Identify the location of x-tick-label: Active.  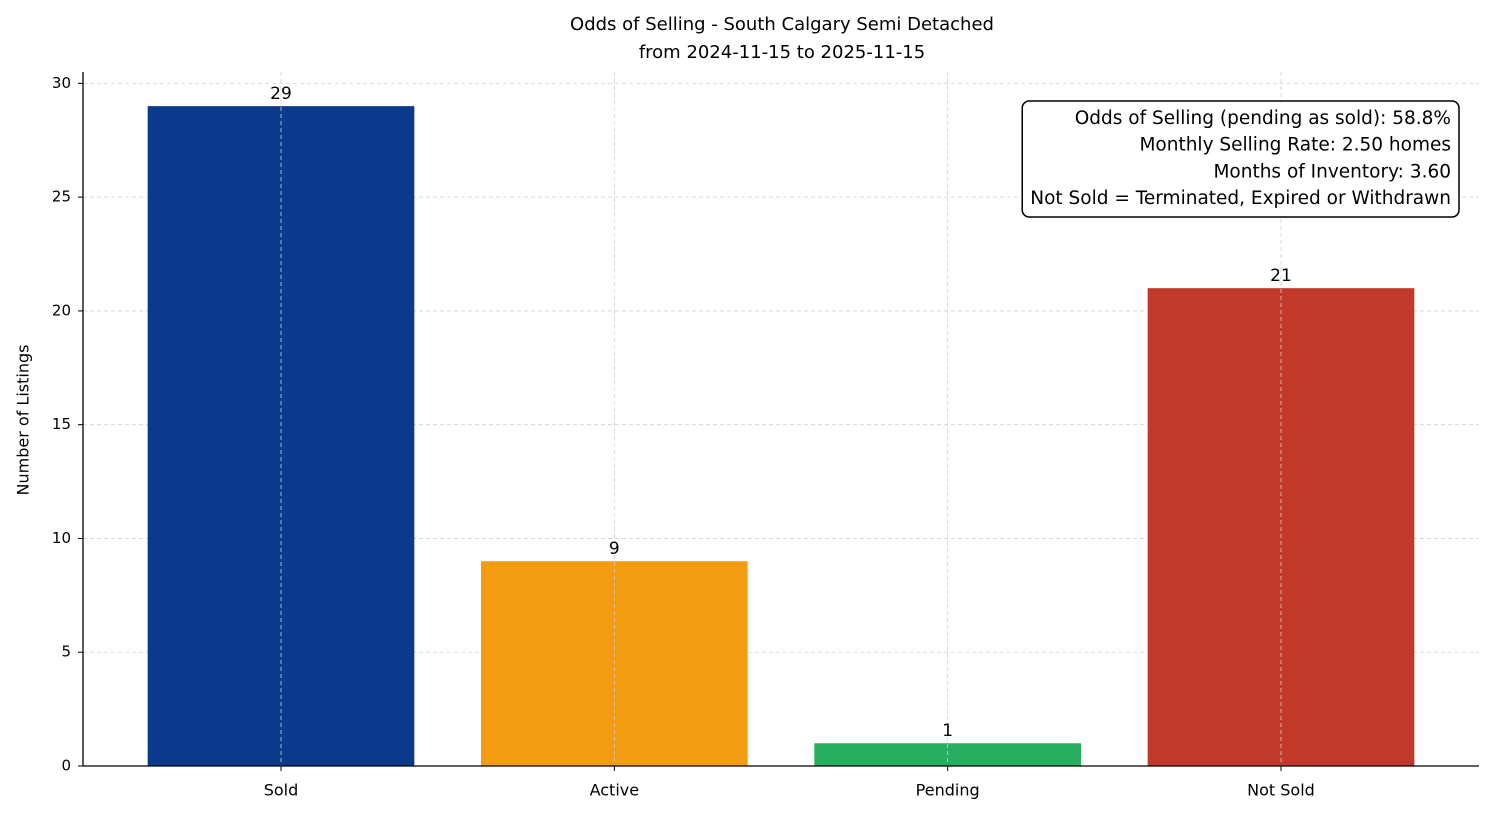
(615, 790).